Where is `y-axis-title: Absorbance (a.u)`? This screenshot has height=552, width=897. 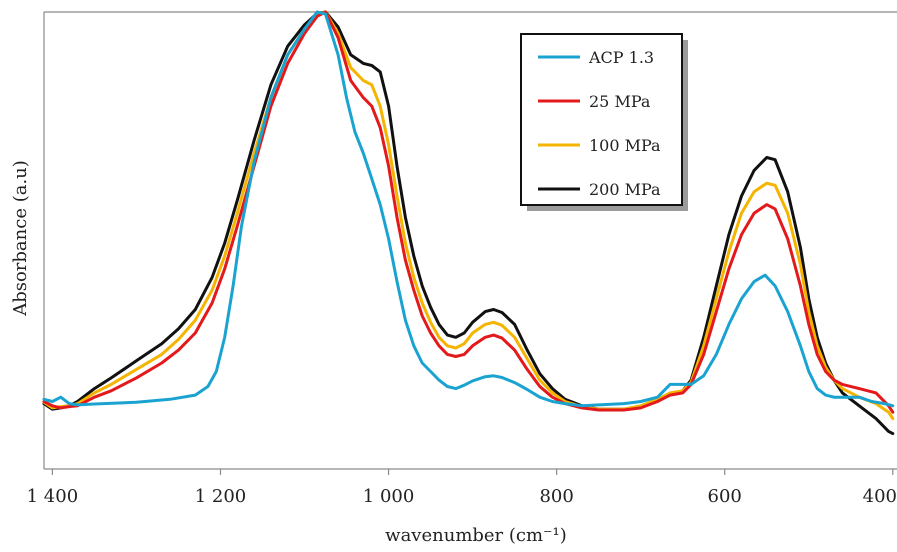 y-axis-title: Absorbance (a.u) is located at coordinates (20, 238).